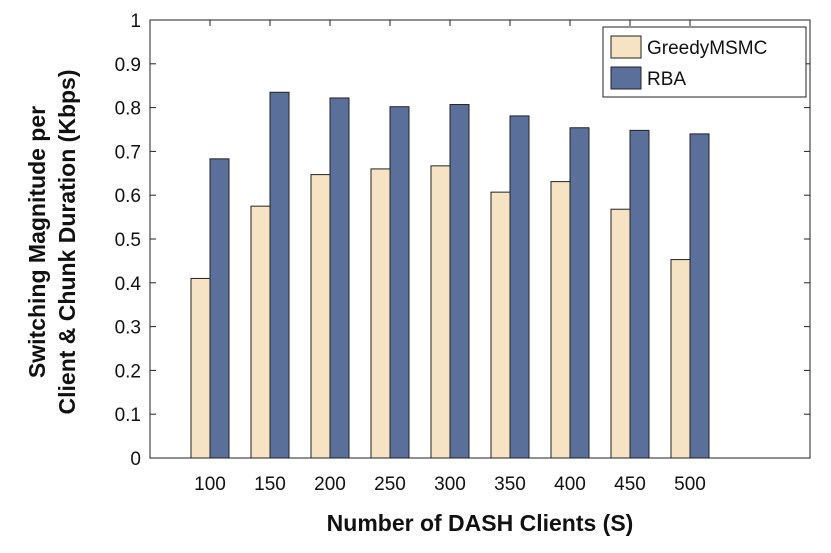 This screenshot has width=831, height=553. Describe the element at coordinates (626, 78) in the screenshot. I see `legend-swatch-rba` at that location.